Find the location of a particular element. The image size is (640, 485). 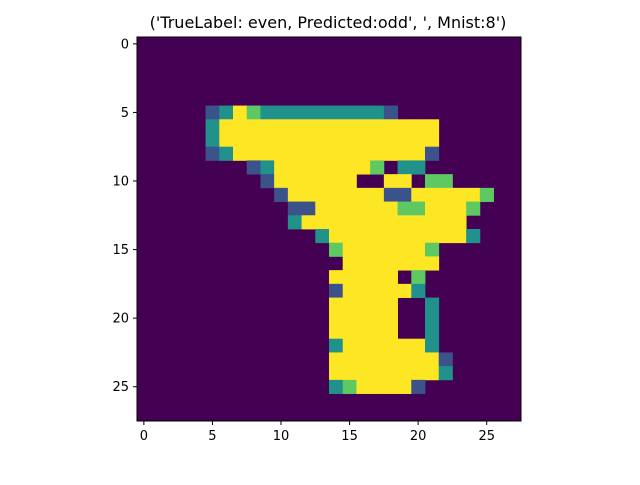

y-tick-label: 5 is located at coordinates (125, 113).